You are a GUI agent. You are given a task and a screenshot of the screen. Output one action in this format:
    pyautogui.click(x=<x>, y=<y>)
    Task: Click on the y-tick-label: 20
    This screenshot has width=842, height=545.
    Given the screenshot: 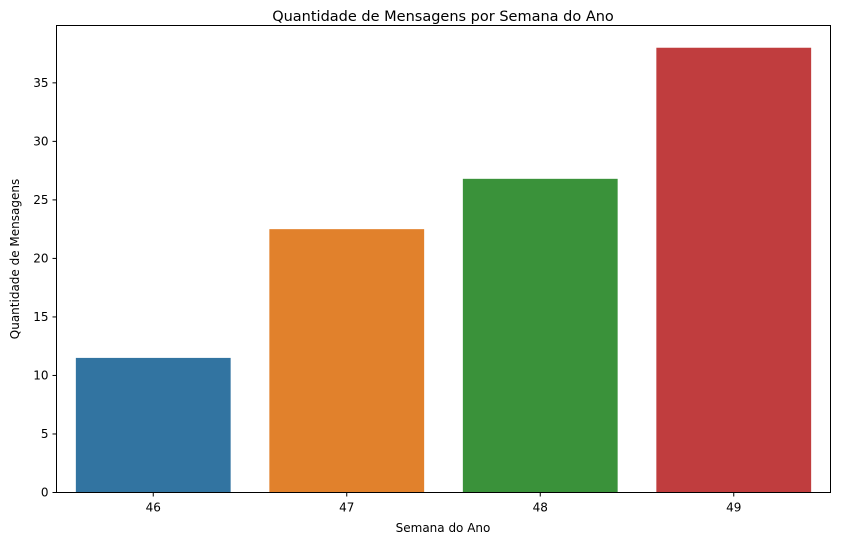 What is the action you would take?
    pyautogui.click(x=40, y=258)
    